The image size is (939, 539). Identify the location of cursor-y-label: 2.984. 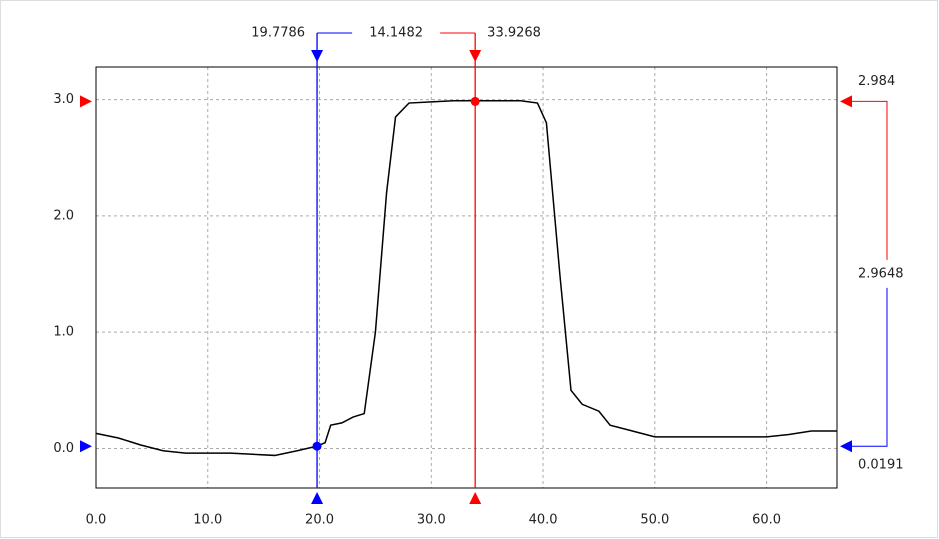
(876, 81).